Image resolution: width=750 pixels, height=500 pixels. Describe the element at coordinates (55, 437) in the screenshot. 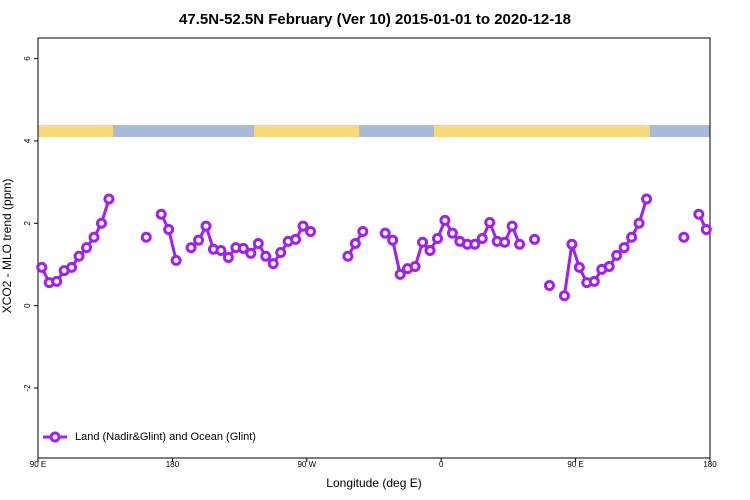

I see `legend-marker` at that location.